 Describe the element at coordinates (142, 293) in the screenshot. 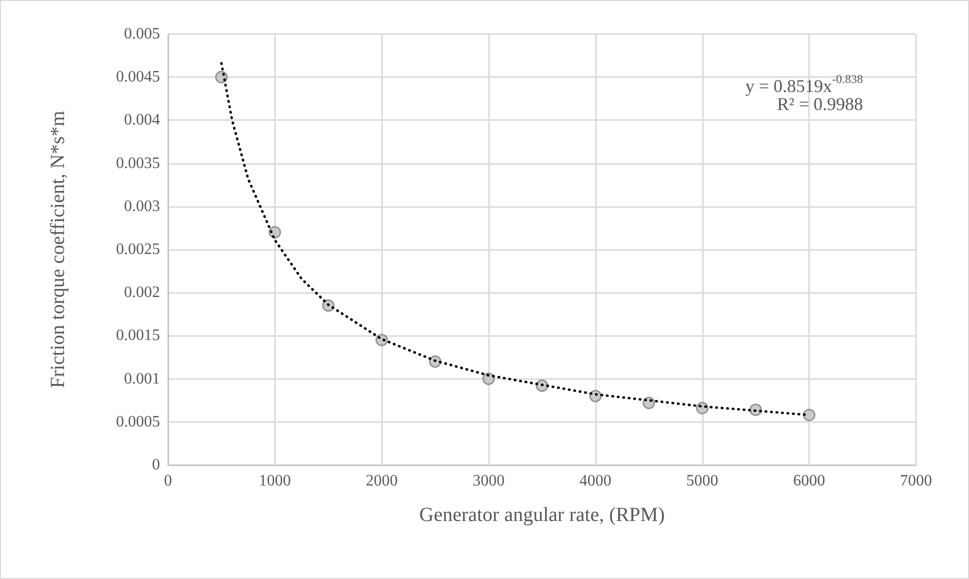

I see `y-tick-label: 0.002` at that location.